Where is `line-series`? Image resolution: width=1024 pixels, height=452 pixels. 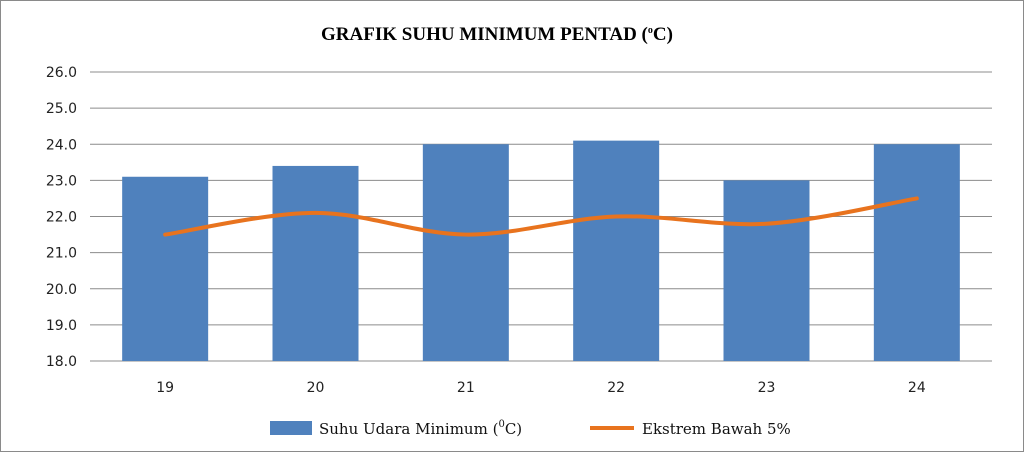 line-series is located at coordinates (541, 216).